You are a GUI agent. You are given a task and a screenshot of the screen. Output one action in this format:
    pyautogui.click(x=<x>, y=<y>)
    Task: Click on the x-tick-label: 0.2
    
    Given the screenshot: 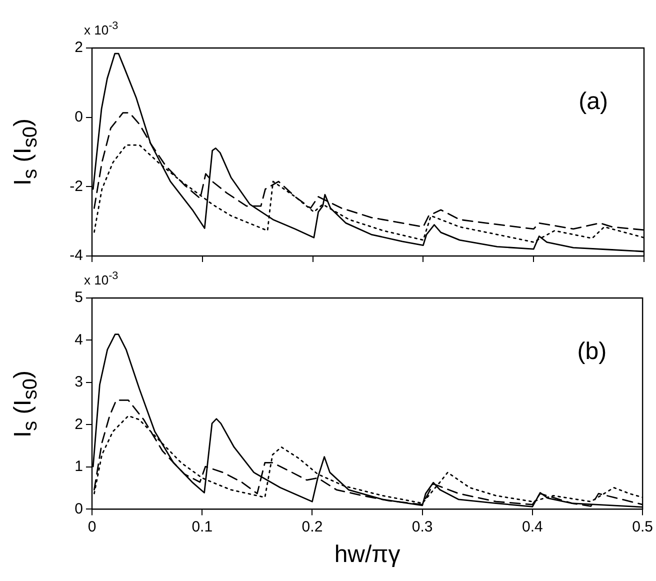 What is the action you would take?
    pyautogui.click(x=312, y=527)
    